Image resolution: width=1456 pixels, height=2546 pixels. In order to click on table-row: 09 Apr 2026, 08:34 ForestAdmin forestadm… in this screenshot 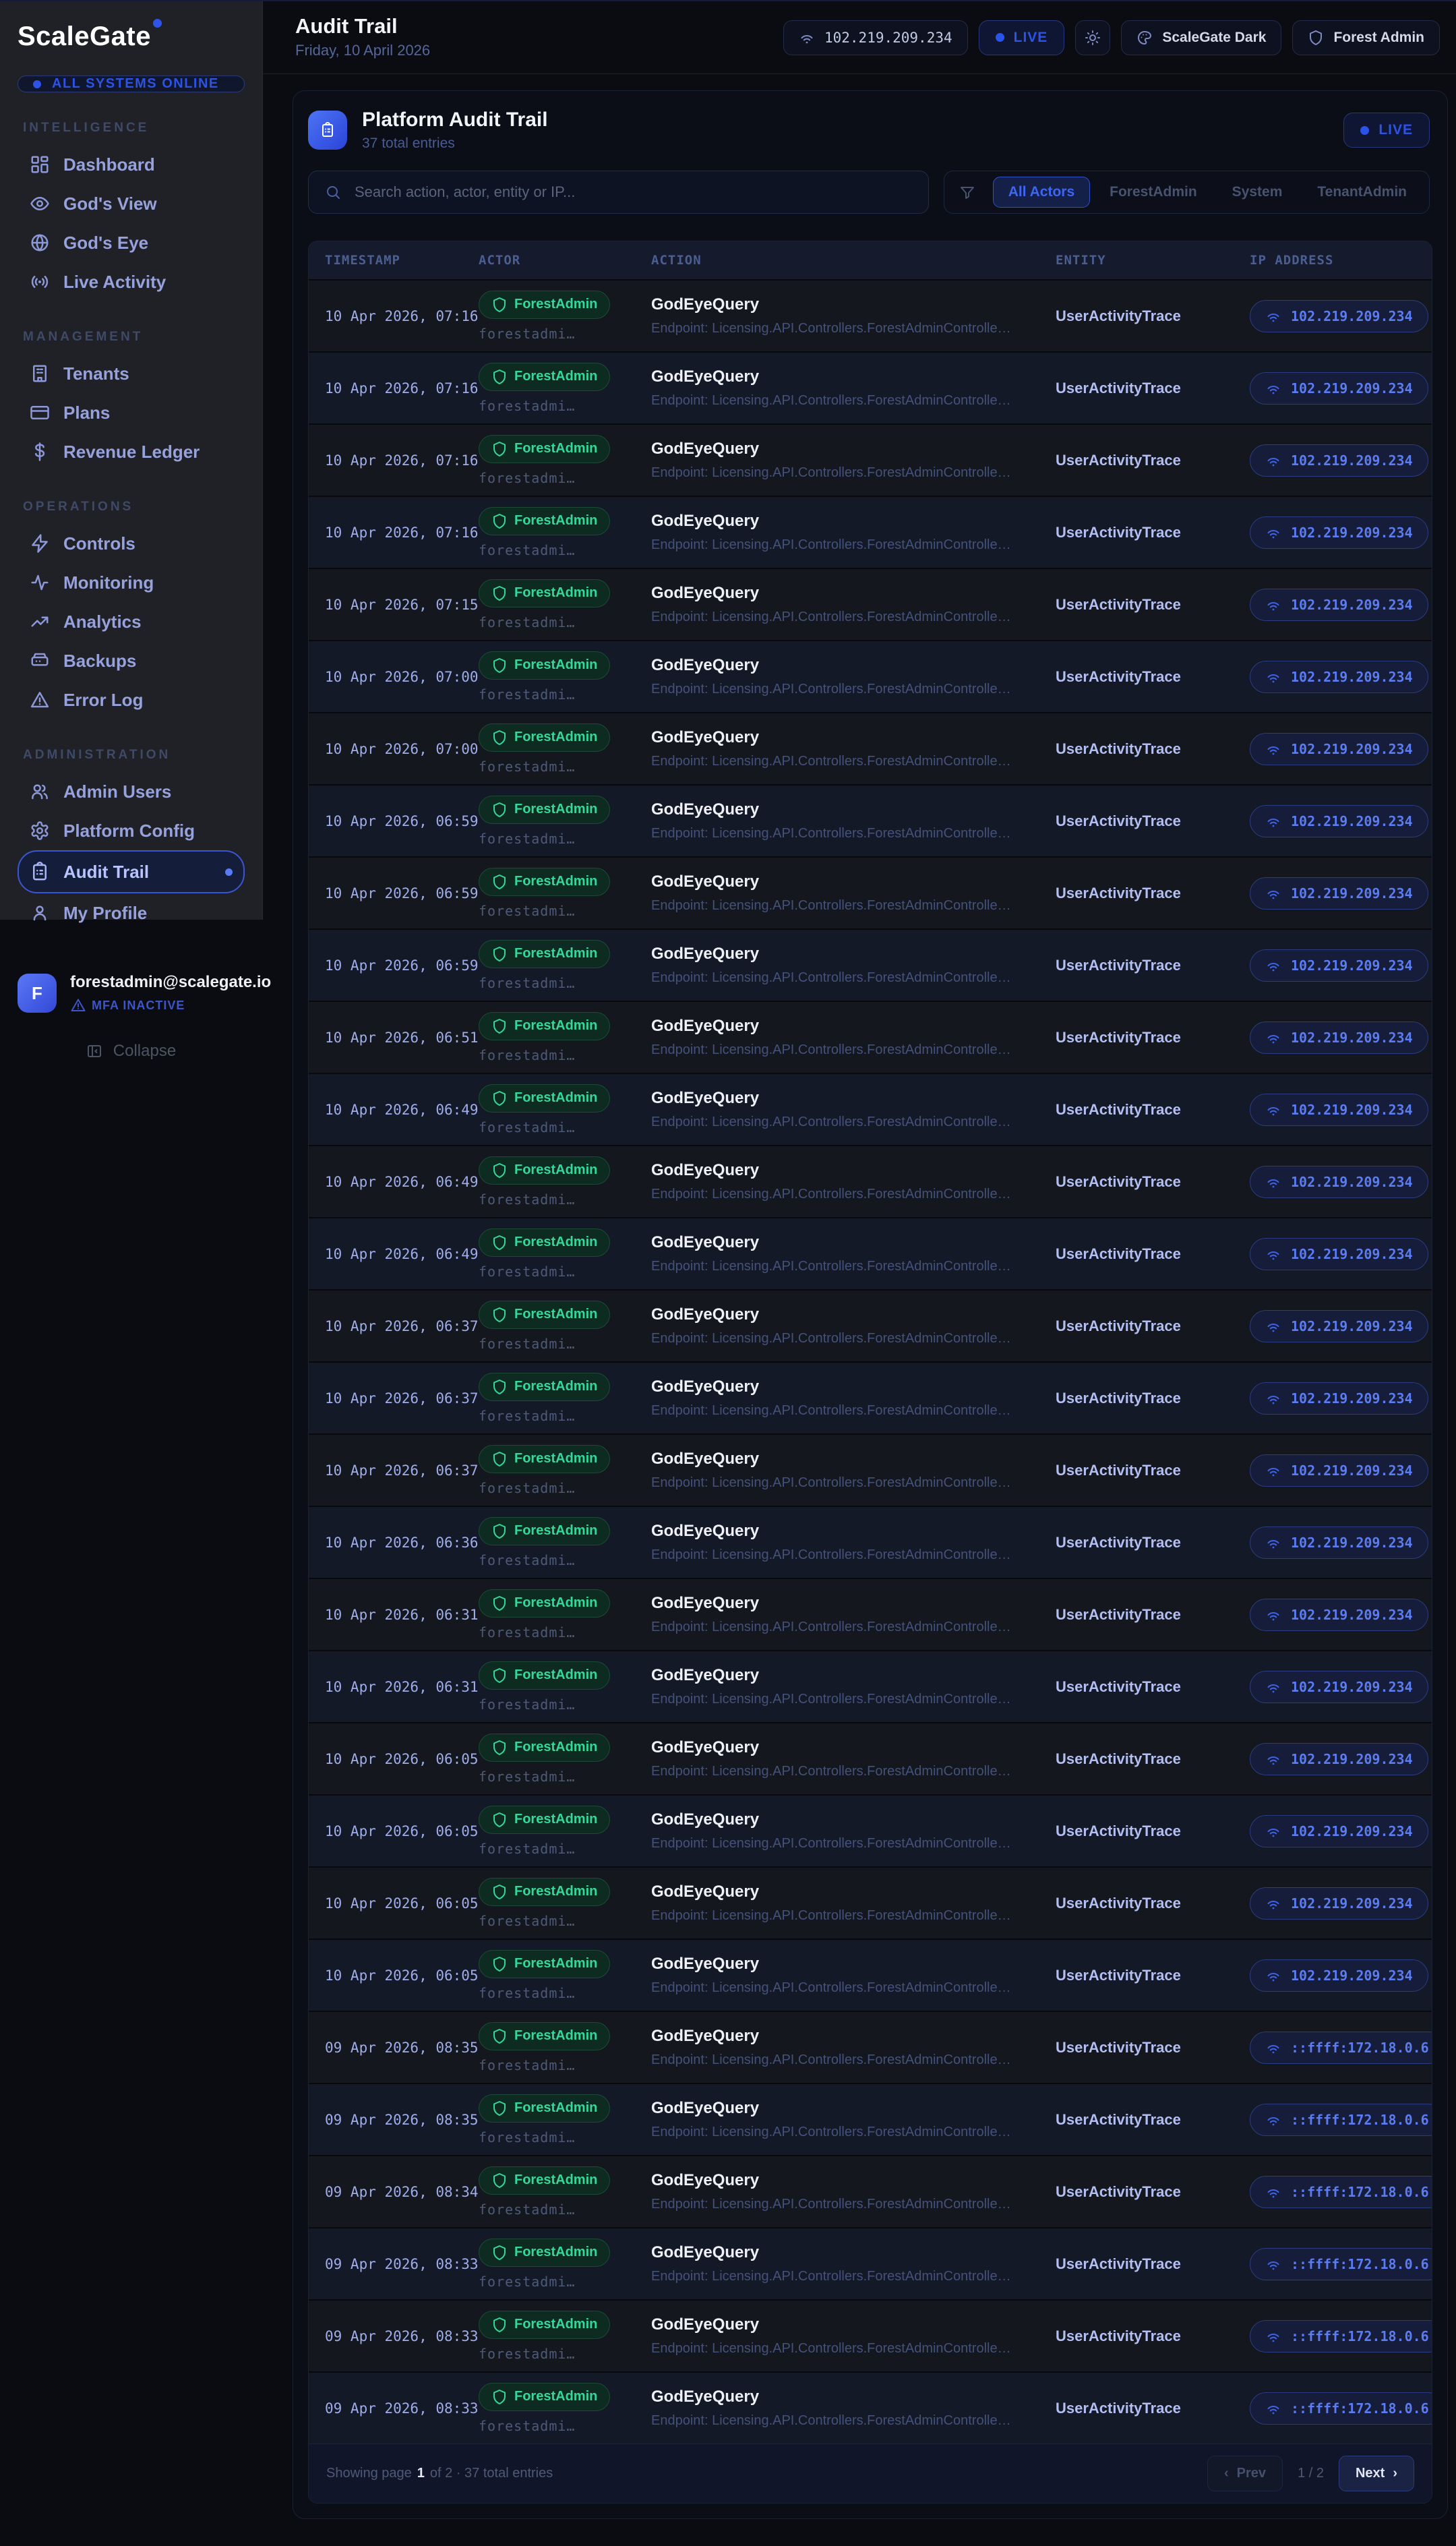, I will do `click(870, 2191)`.